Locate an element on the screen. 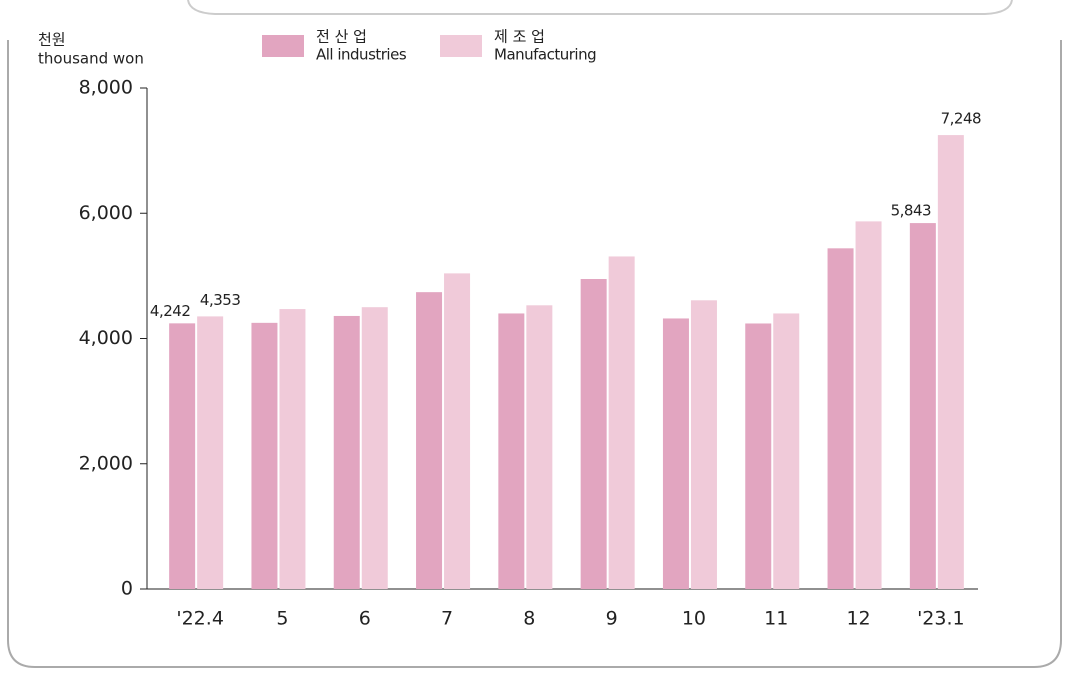 The image size is (1069, 675). legend-label-en: All industries is located at coordinates (361, 55).